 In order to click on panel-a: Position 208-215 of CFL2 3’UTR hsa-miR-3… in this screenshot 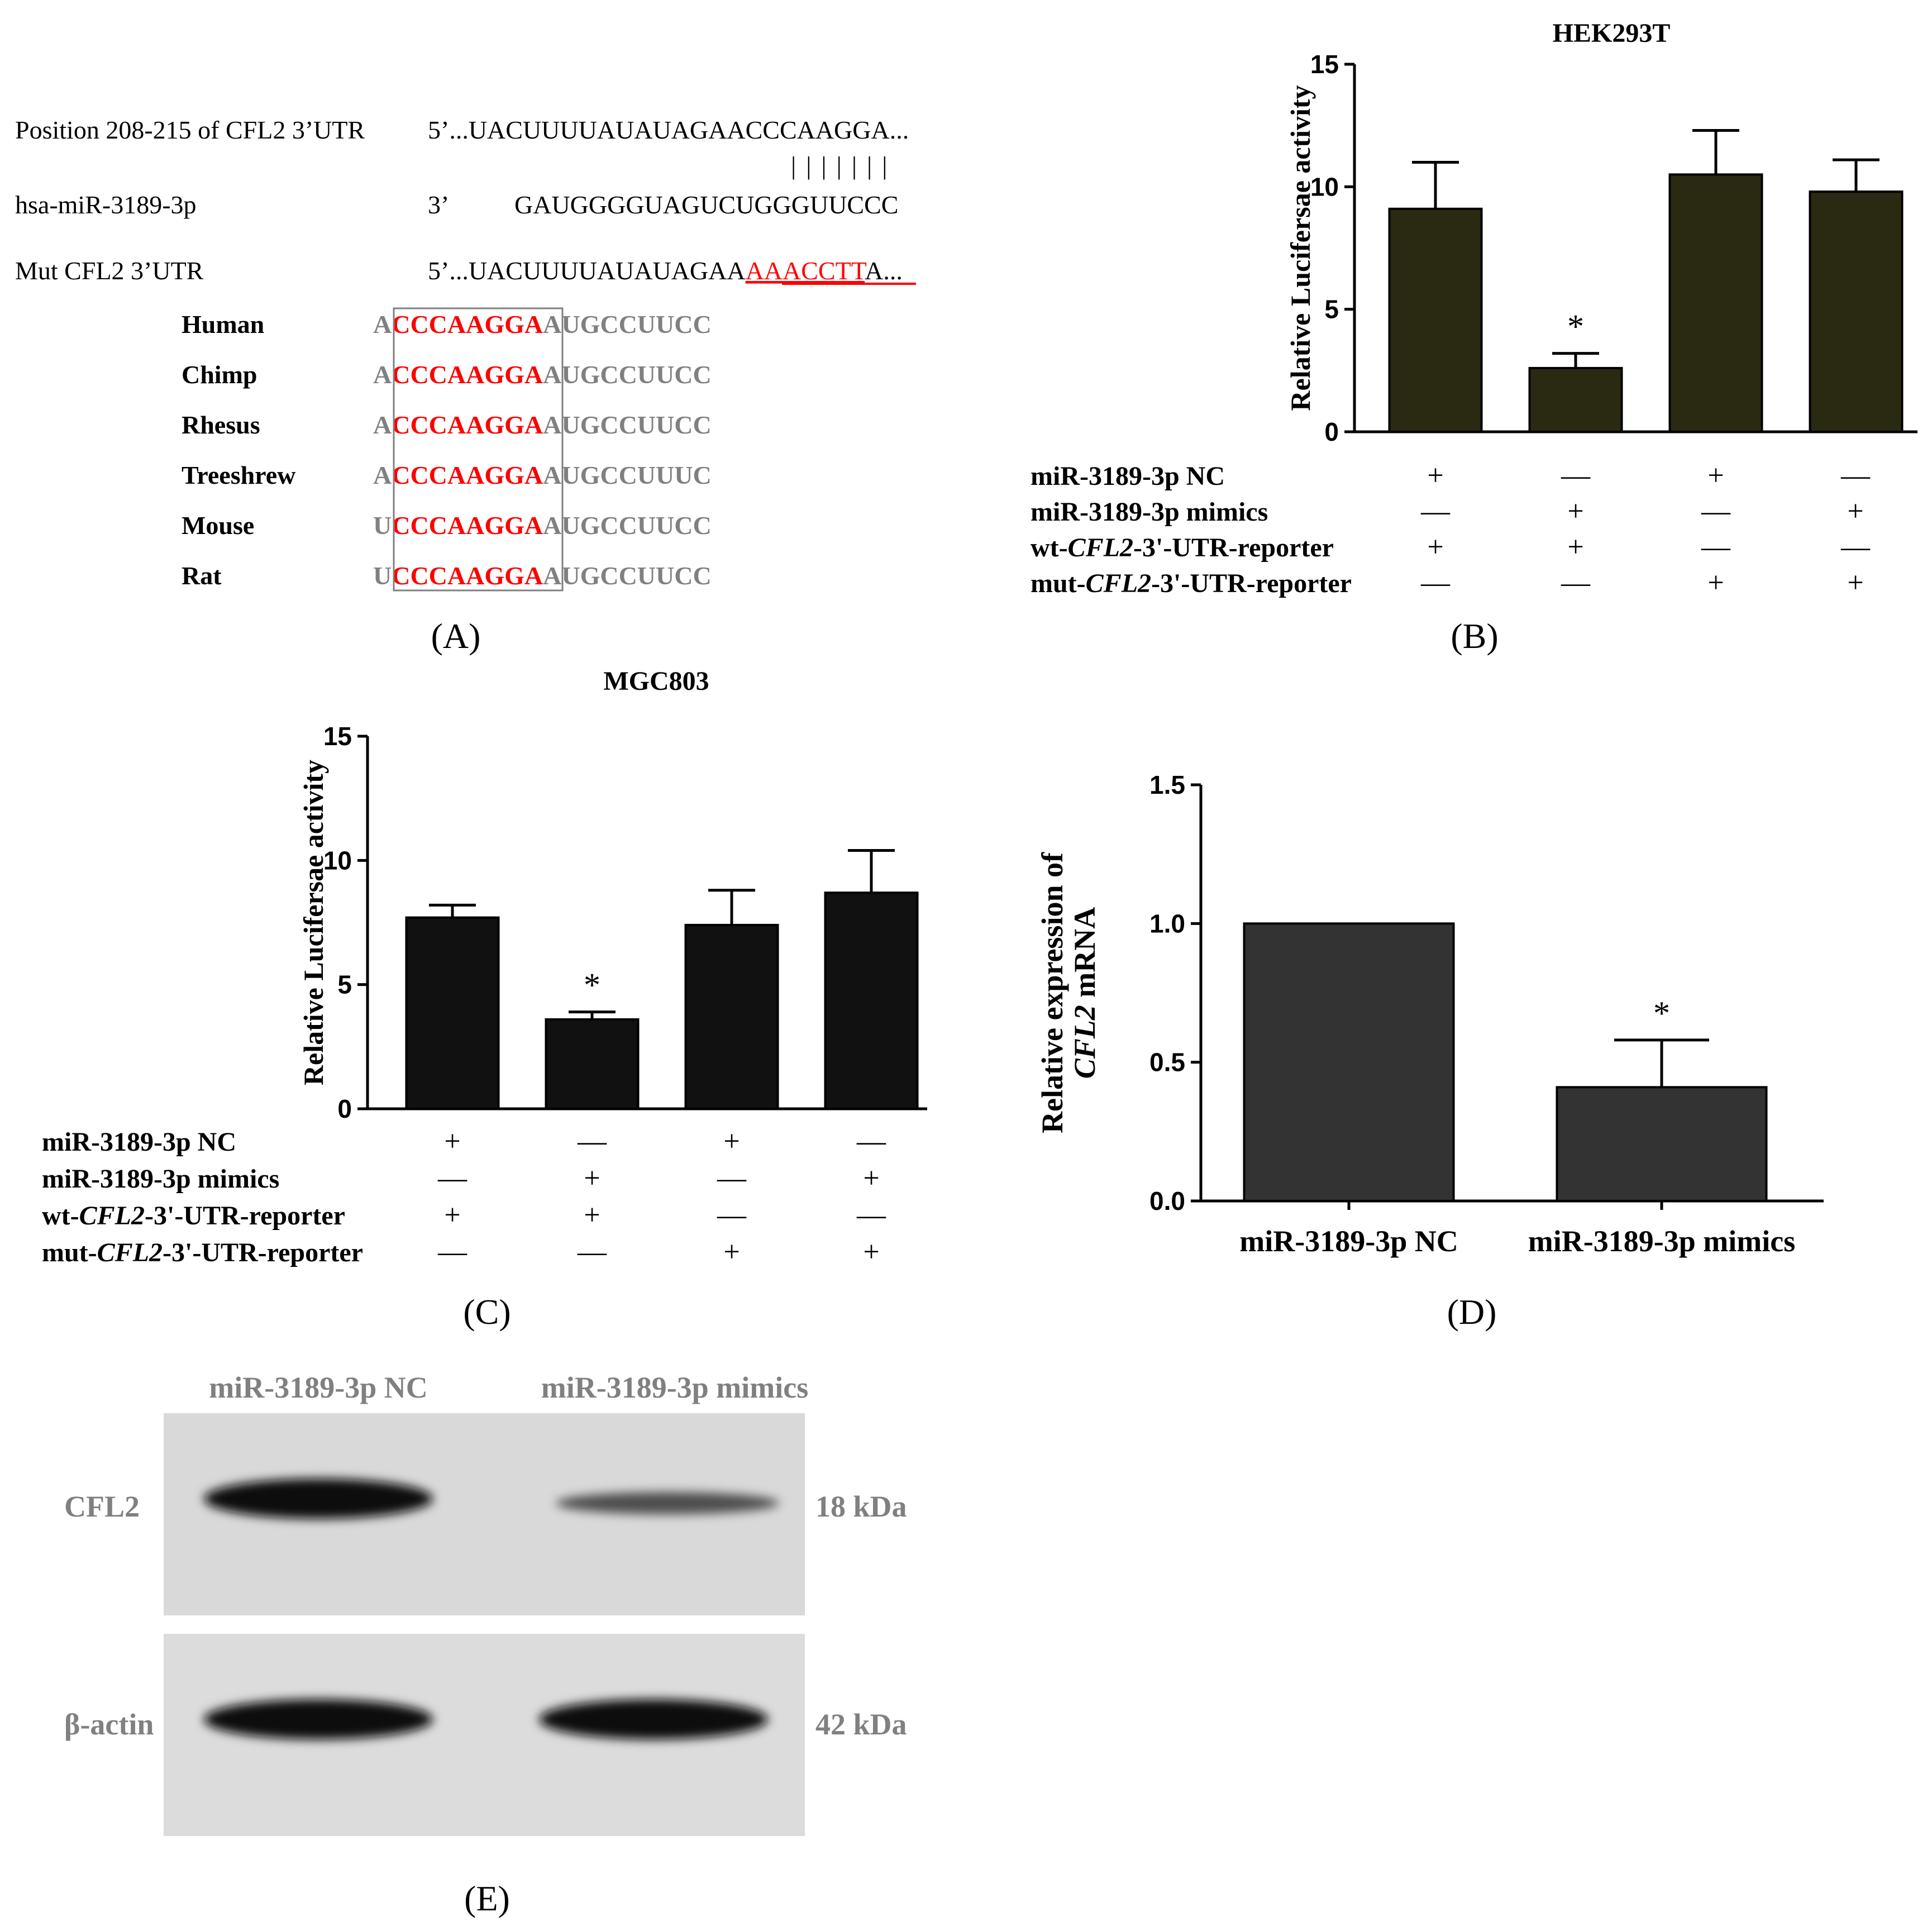, I will do `click(466, 386)`.